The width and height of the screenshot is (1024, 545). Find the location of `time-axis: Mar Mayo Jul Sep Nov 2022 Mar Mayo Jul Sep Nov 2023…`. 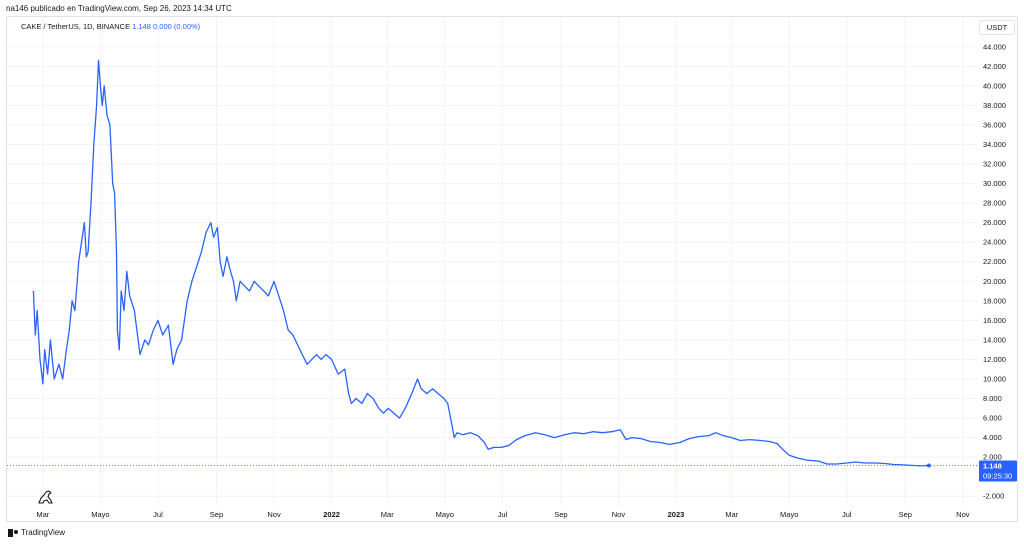

time-axis: Mar Mayo Jul Sep Nov 2022 Mar Mayo Jul Sep Nov 2023… is located at coordinates (502, 514).